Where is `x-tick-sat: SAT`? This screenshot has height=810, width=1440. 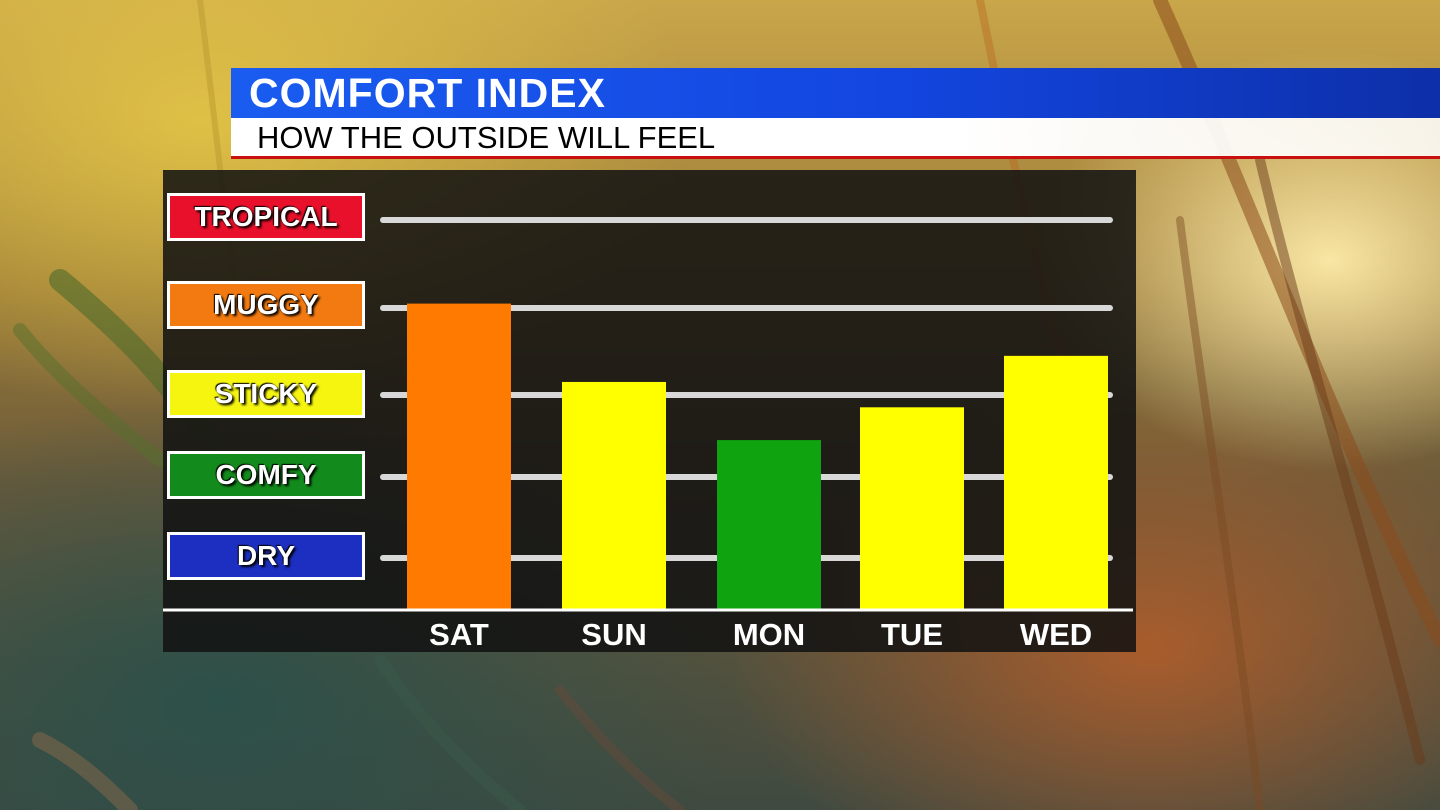
x-tick-sat: SAT is located at coordinates (459, 634).